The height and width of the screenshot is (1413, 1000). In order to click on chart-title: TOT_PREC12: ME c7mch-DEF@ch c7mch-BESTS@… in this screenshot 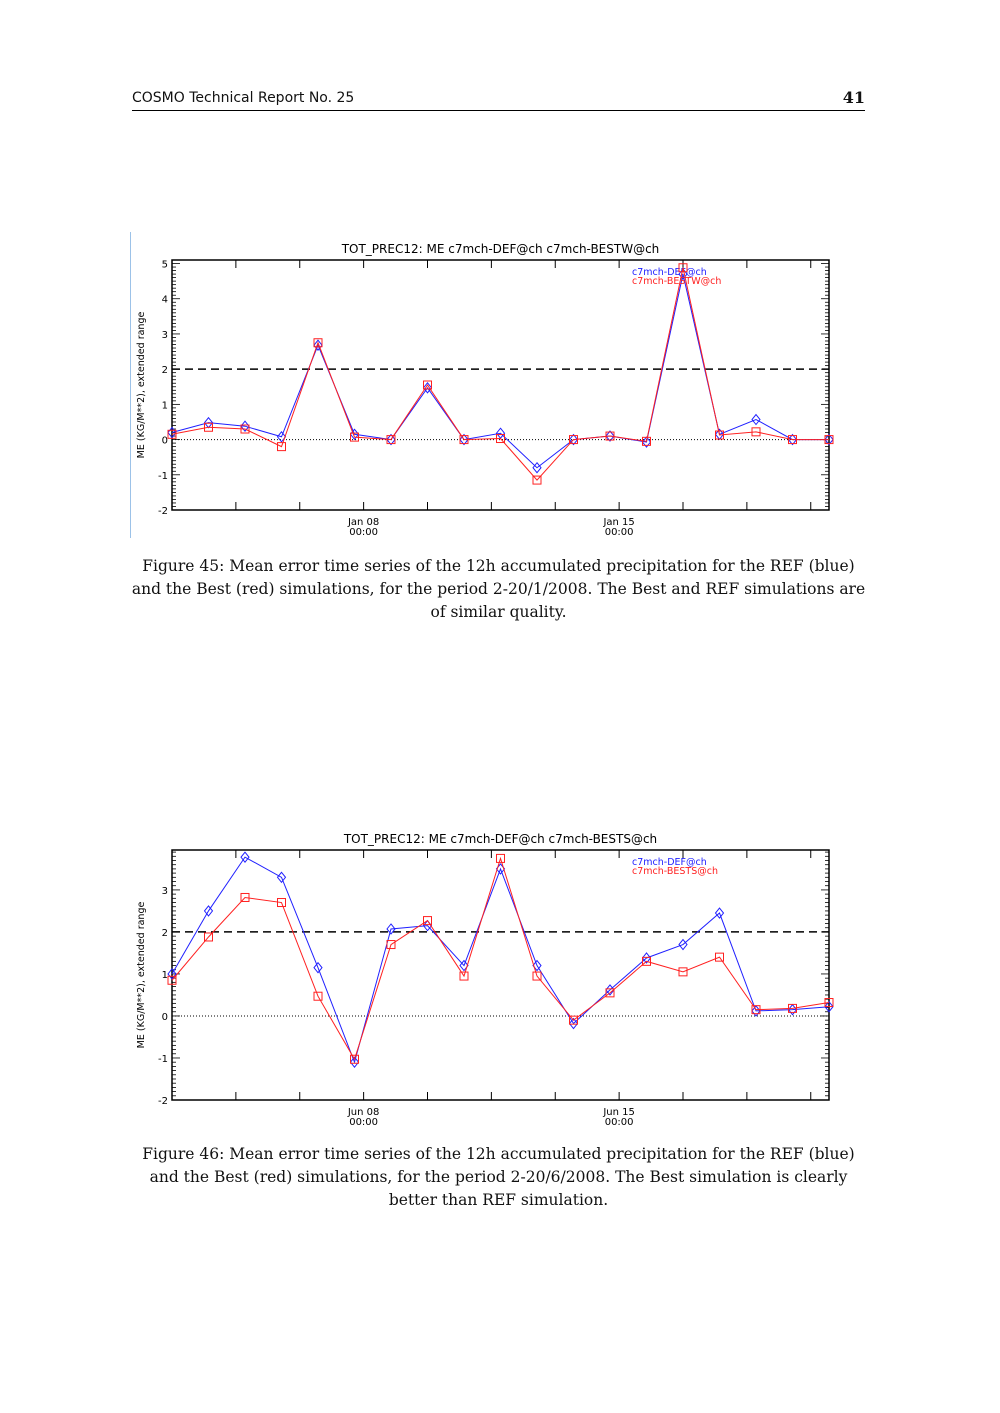, I will do `click(500, 839)`.